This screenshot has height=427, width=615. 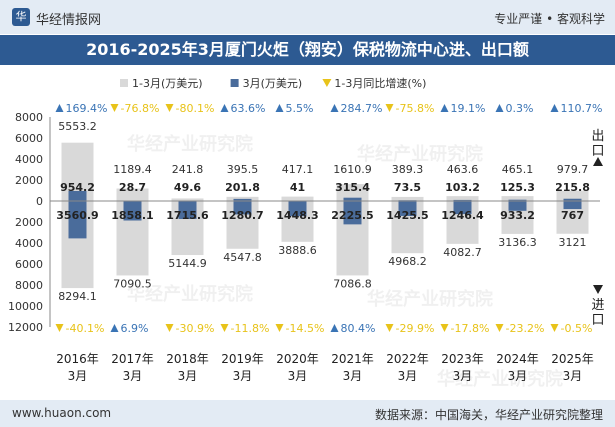 What do you see at coordinates (298, 169) in the screenshot?
I see `export-q1-label: 417.1` at bounding box center [298, 169].